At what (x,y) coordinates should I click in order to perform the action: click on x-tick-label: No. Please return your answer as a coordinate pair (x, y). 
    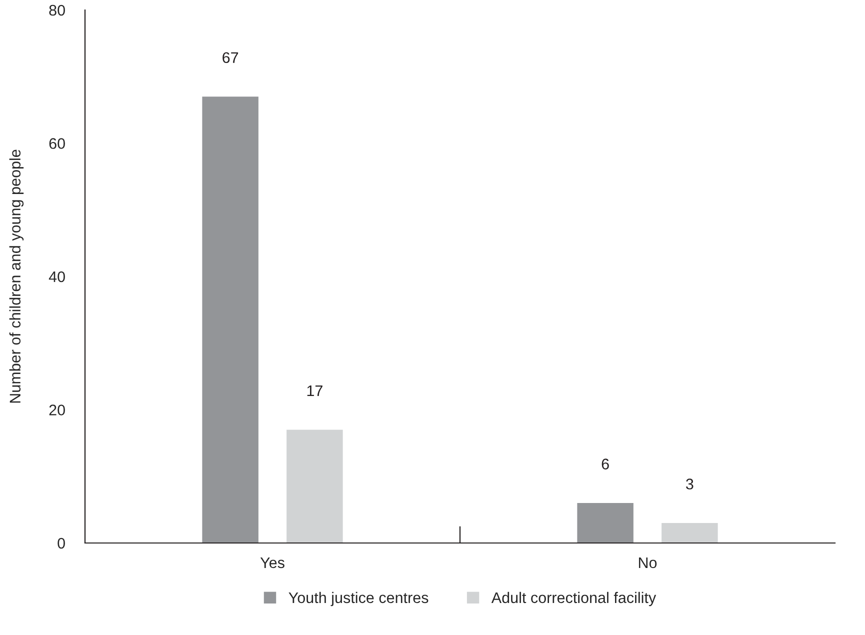
    Looking at the image, I should click on (647, 562).